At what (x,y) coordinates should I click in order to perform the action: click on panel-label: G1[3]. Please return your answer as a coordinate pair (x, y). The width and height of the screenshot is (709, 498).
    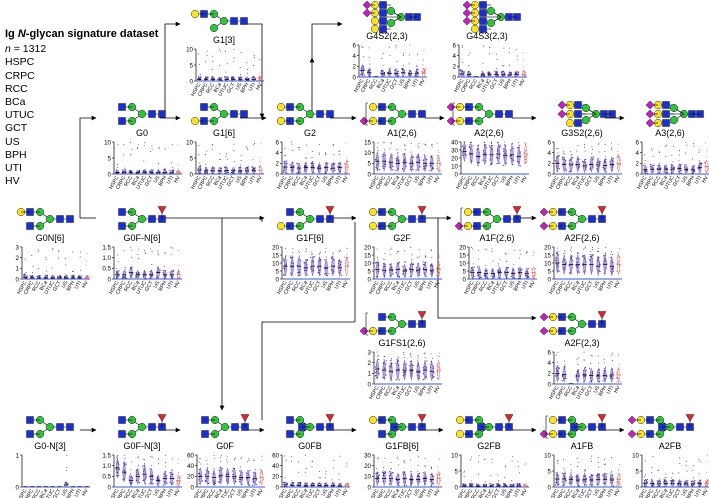
    Looking at the image, I should click on (224, 40).